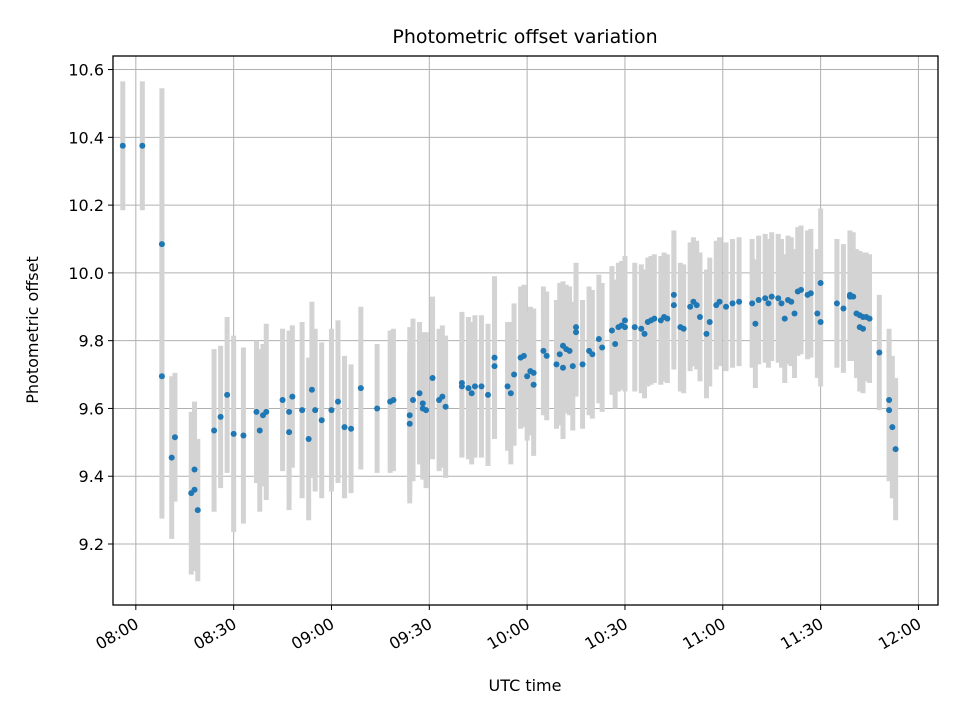 The width and height of the screenshot is (960, 720). I want to click on y-tick-label: 9.2, so click(91, 544).